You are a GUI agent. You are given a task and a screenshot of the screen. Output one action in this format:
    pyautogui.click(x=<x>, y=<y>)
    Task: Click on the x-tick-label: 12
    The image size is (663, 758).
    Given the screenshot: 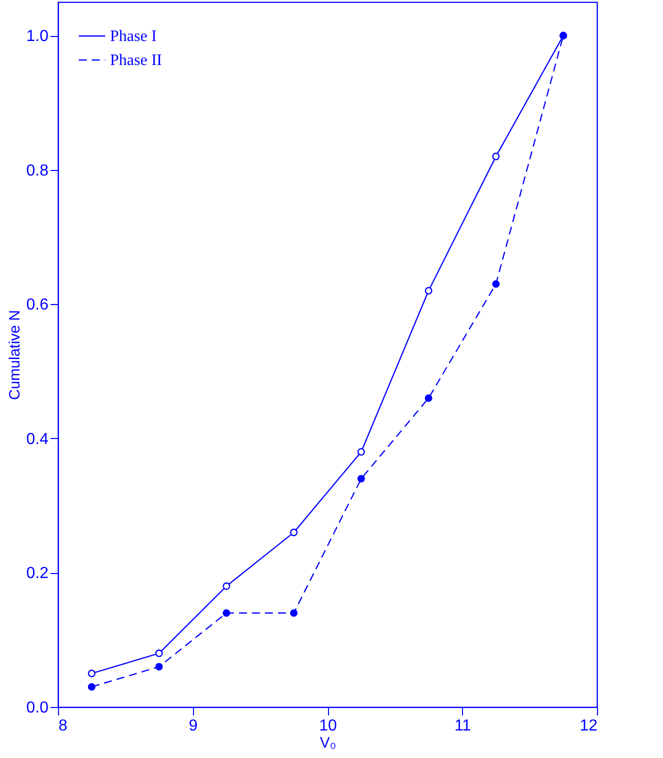 What is the action you would take?
    pyautogui.click(x=589, y=726)
    